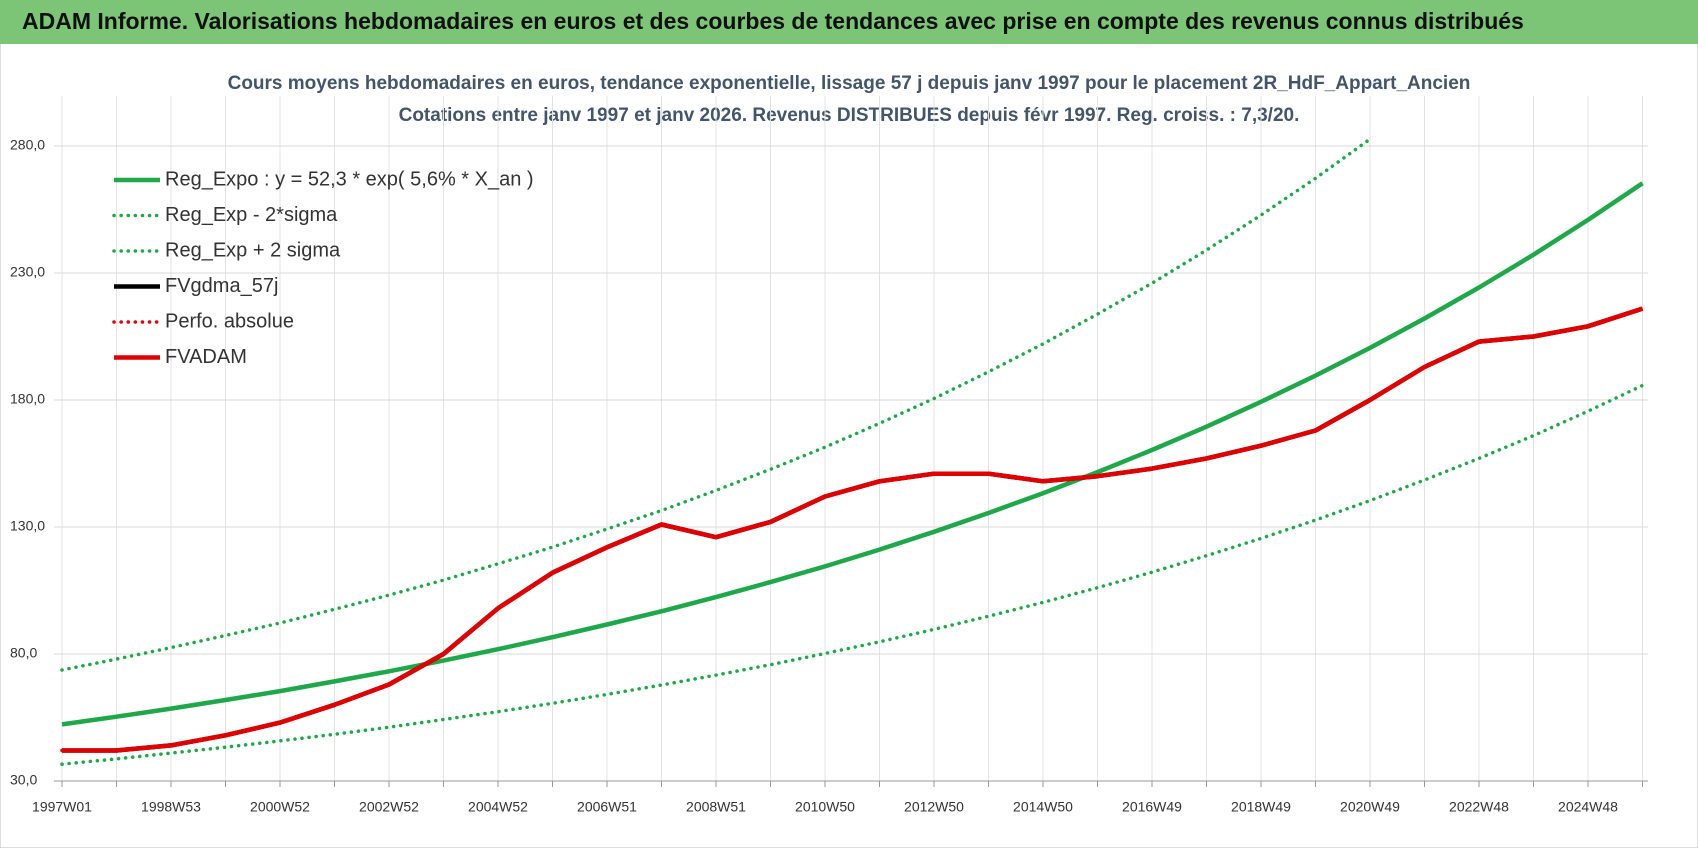  I want to click on title-bar, so click(849, 22).